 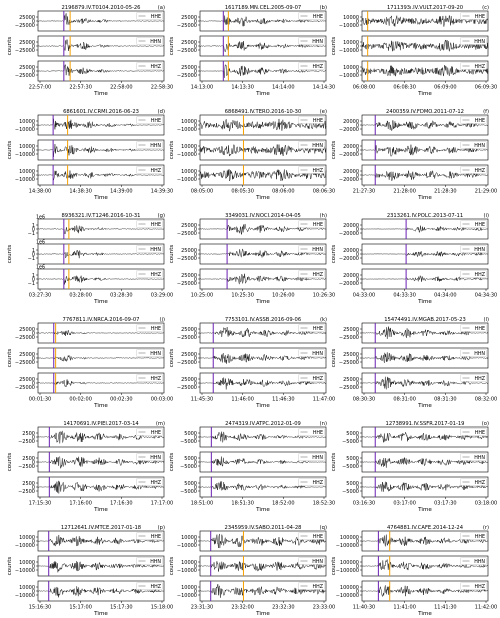 What do you see at coordinates (349, 130) in the screenshot?
I see `y-tick-label: −20000` at bounding box center [349, 130].